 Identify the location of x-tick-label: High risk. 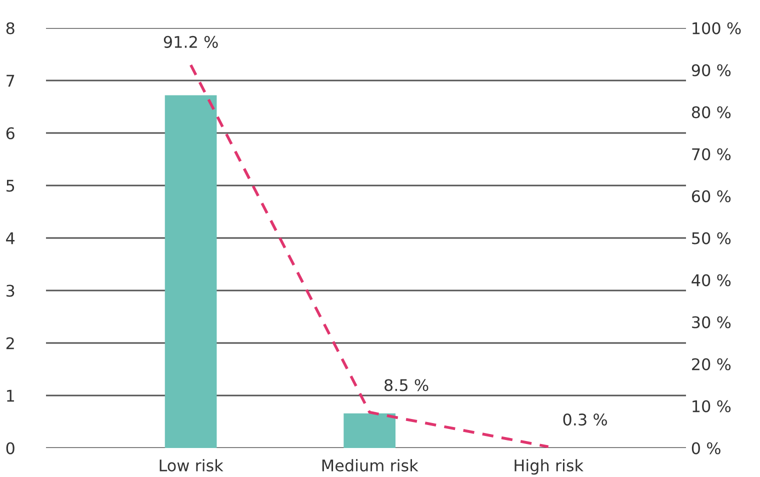
(549, 467).